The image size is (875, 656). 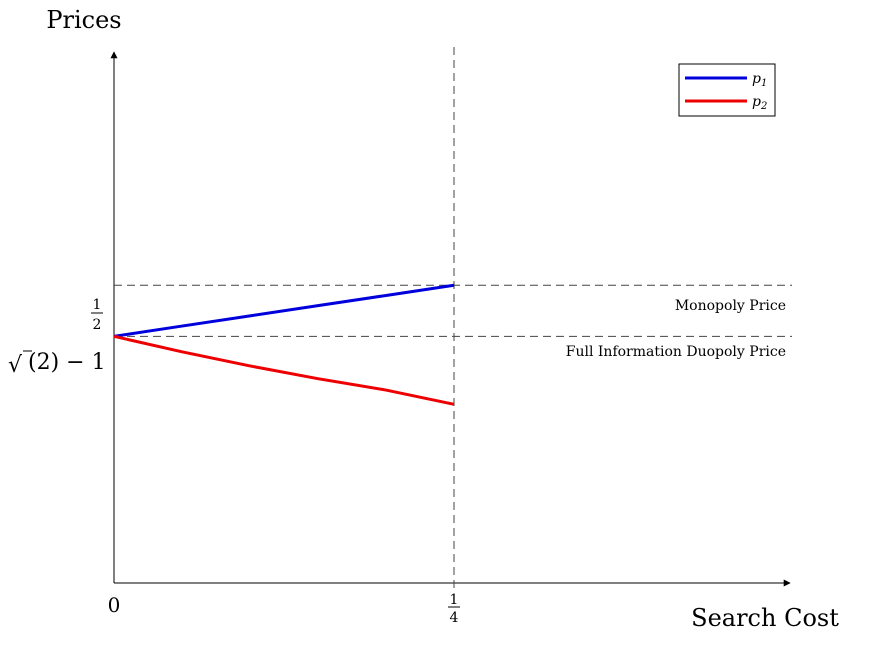 I want to click on y-axis-title: Prices, so click(x=83, y=20).